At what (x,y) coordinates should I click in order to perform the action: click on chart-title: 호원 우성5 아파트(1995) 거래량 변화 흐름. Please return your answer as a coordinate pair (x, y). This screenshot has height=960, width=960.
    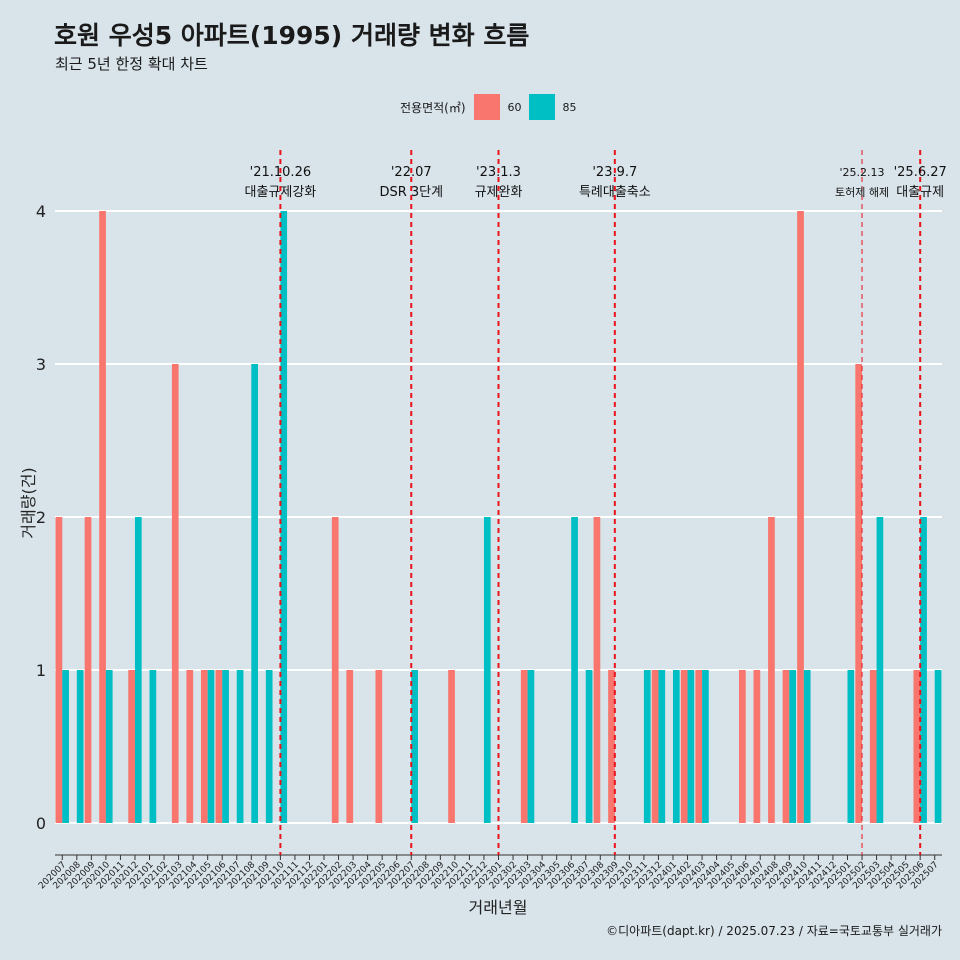
    Looking at the image, I should click on (292, 35).